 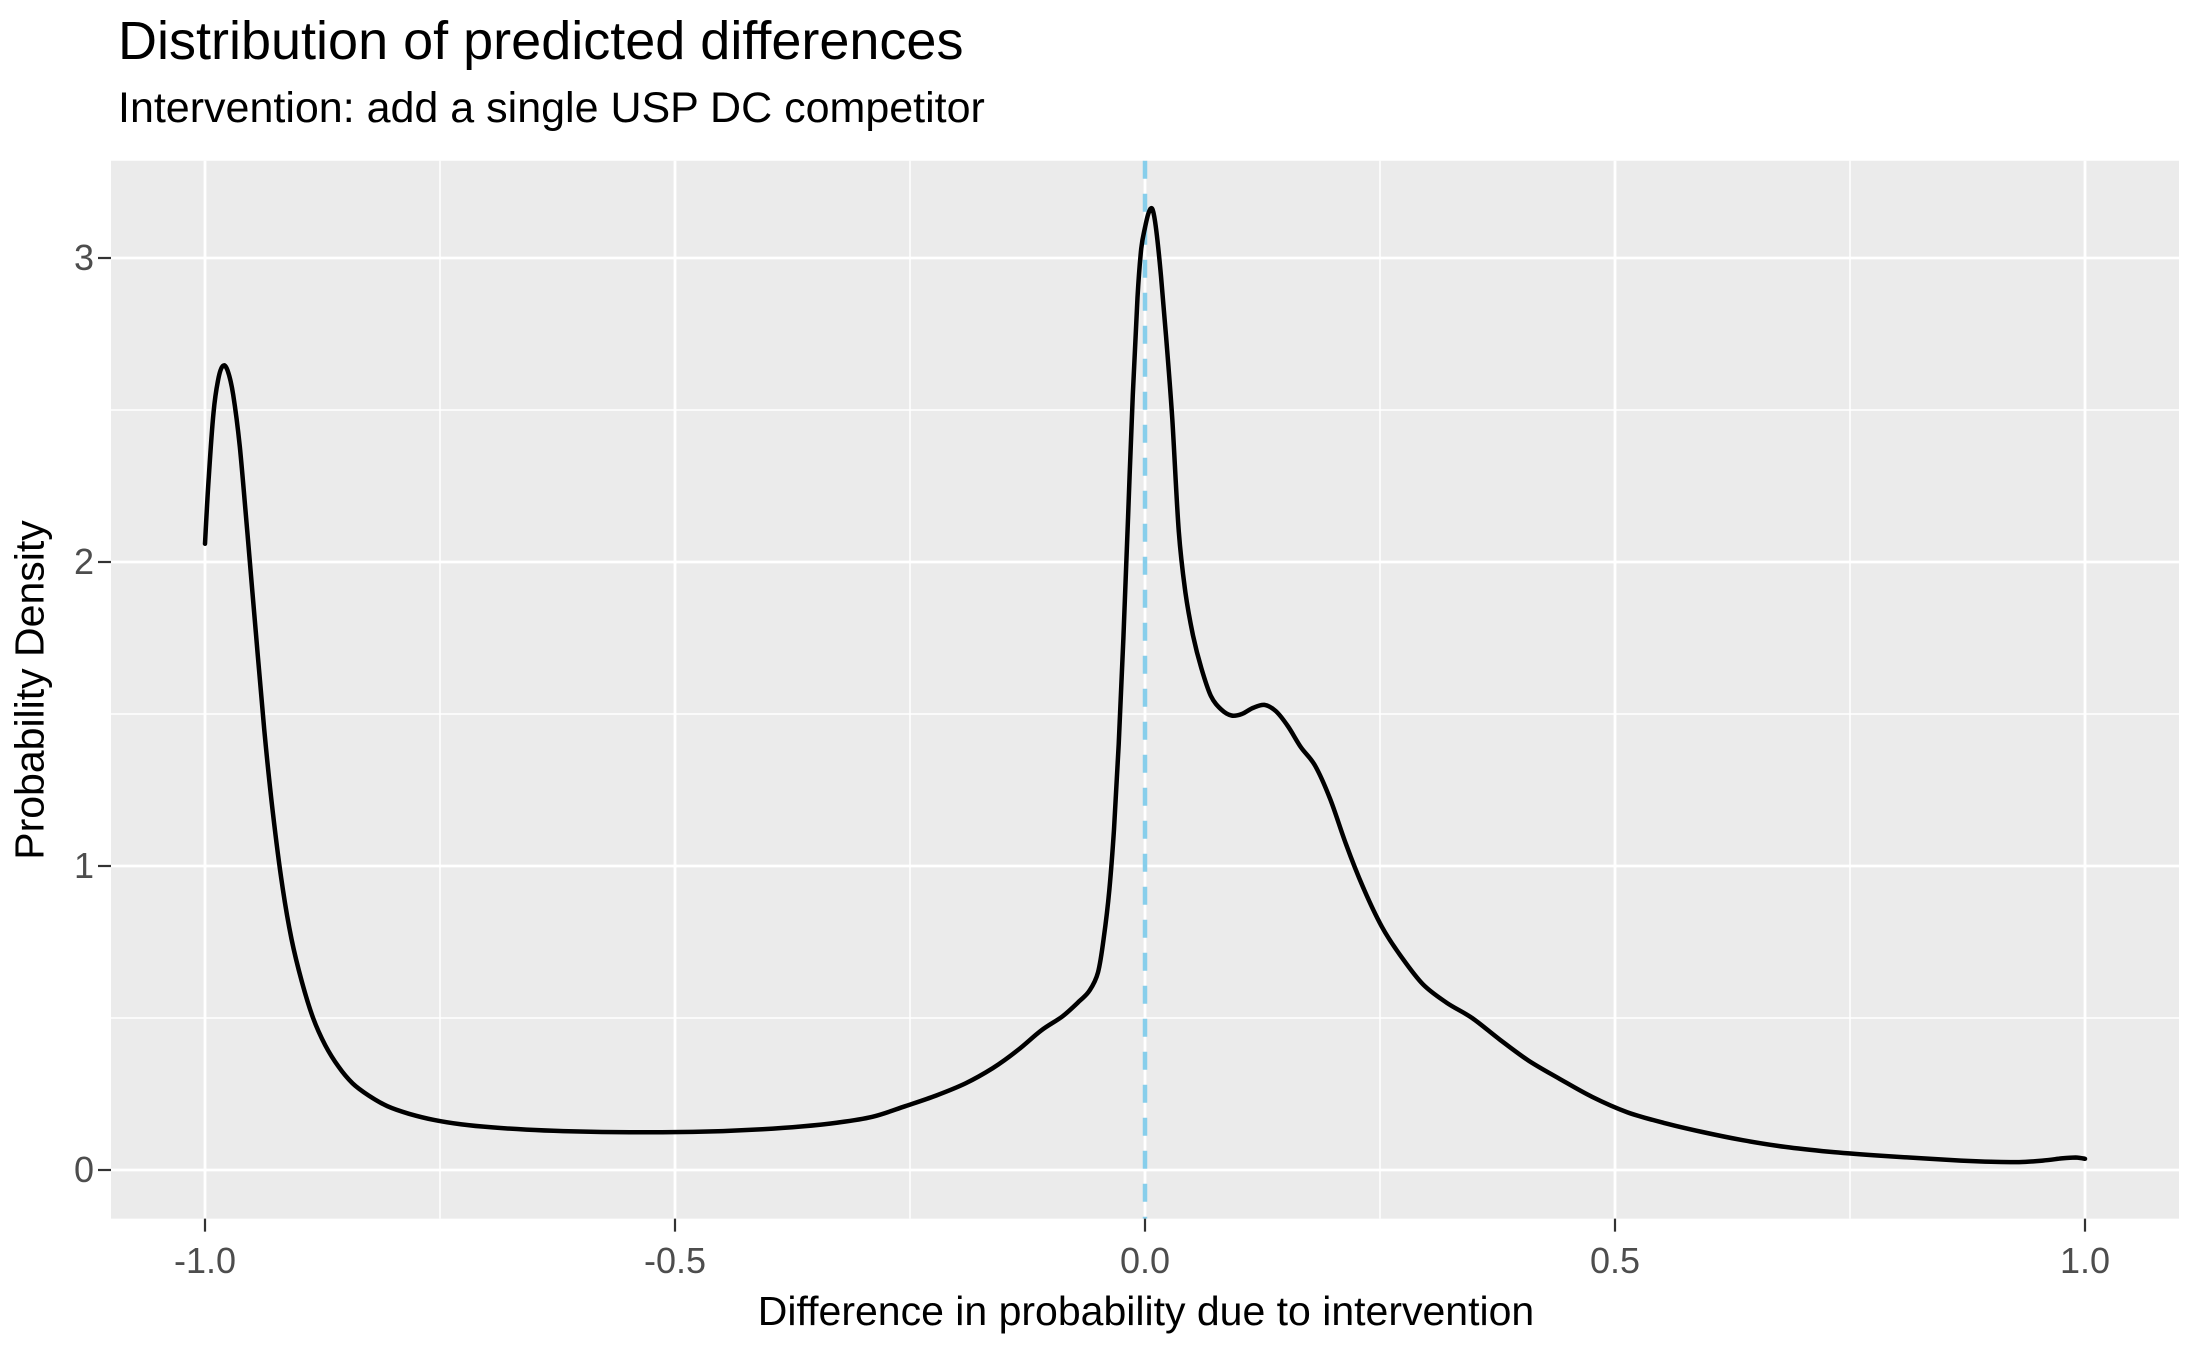 What do you see at coordinates (83, 561) in the screenshot?
I see `y-tick-label: 2` at bounding box center [83, 561].